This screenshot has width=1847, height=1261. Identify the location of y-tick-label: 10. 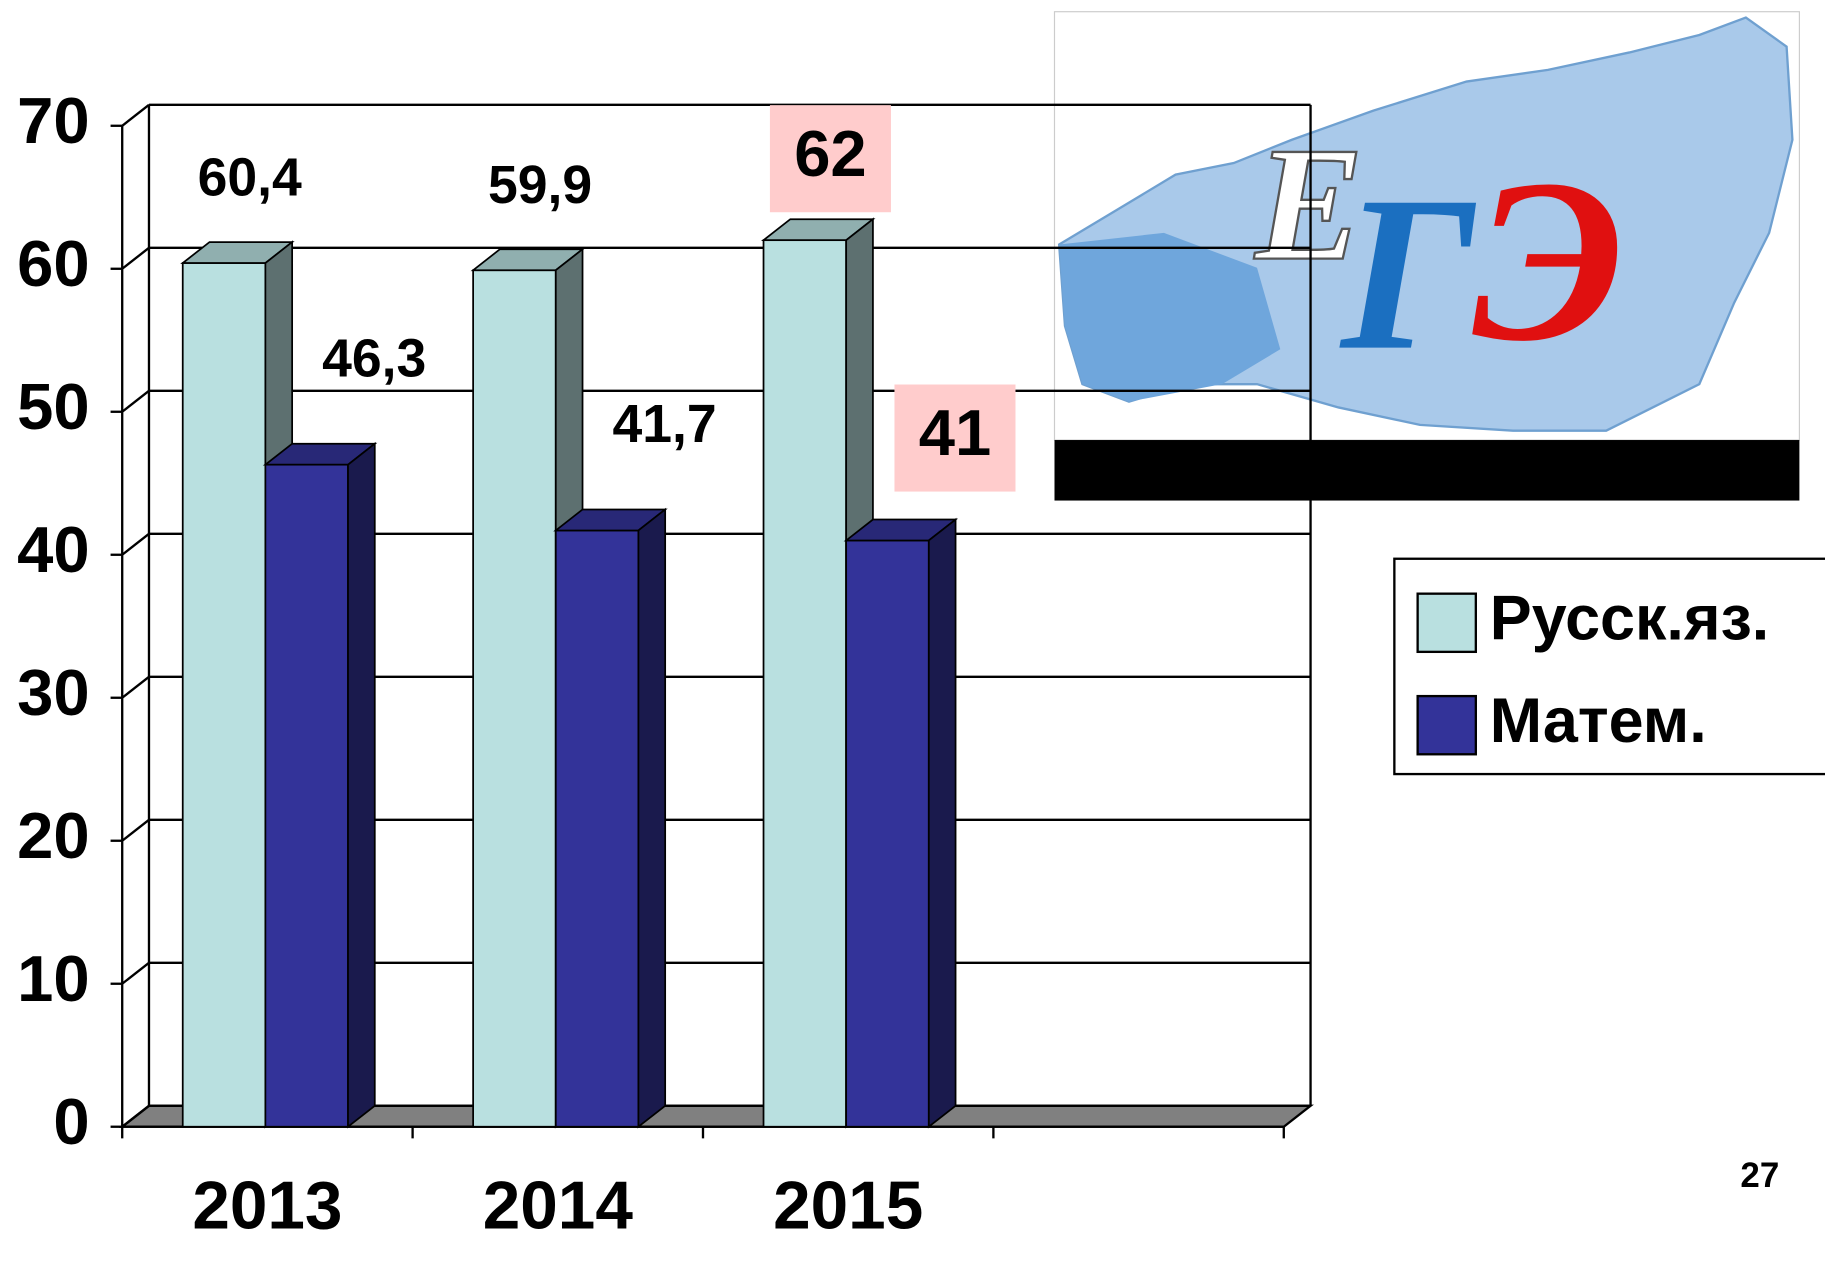
(53, 978).